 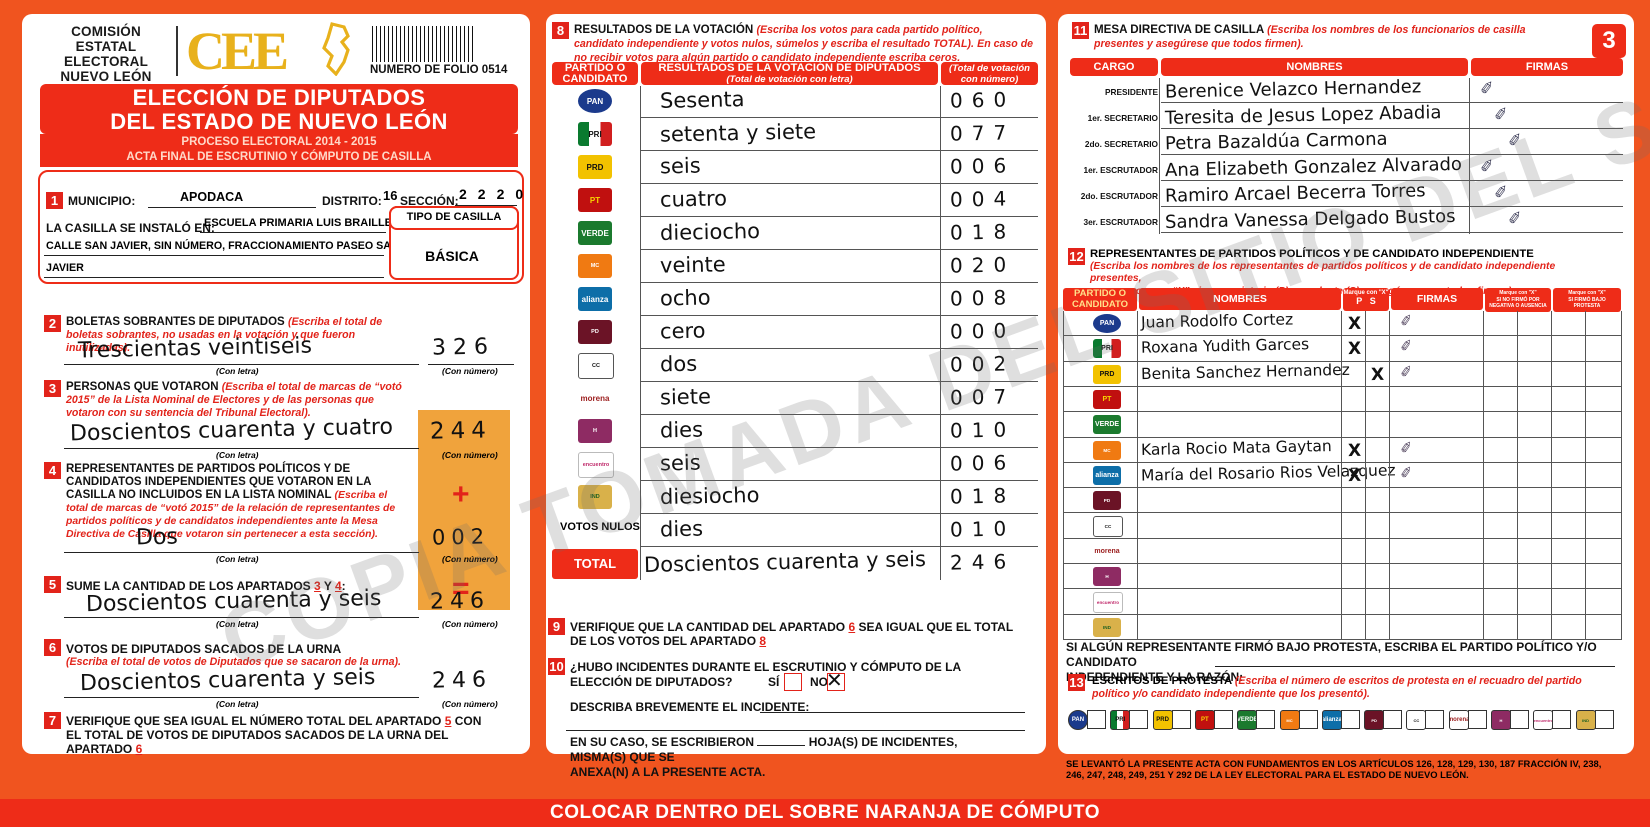 I want to click on section-12-col-protesta: Marque con "X" SI FIRMÓ BAJO PROTESTA, so click(x=1587, y=300).